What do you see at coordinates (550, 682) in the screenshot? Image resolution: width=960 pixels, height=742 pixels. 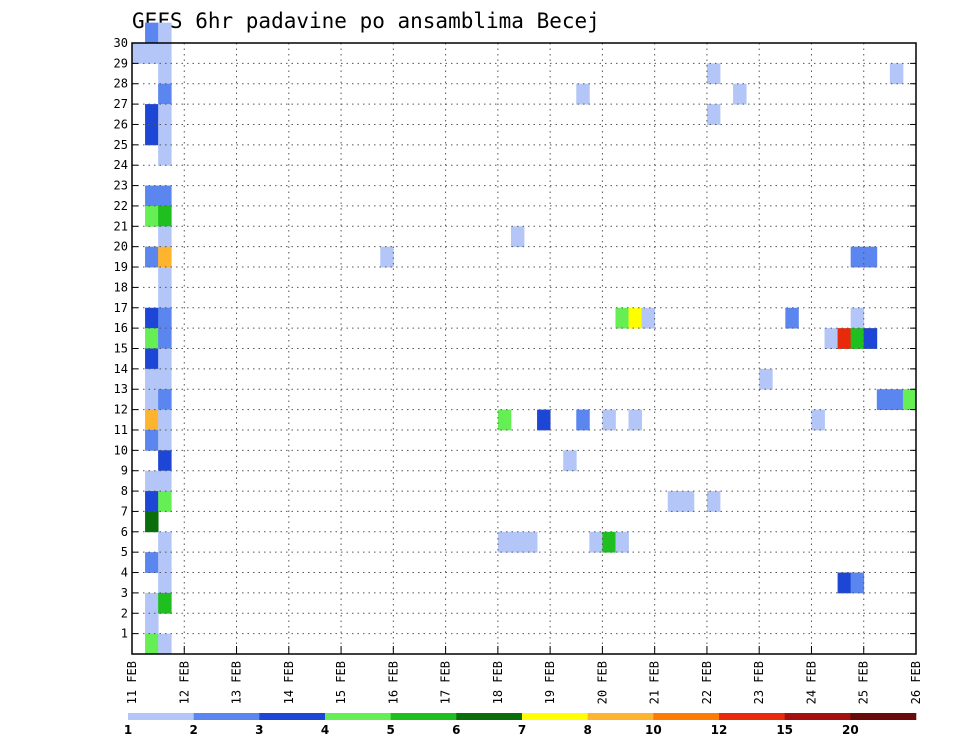 I see `x-tick-label: 19 FEB` at bounding box center [550, 682].